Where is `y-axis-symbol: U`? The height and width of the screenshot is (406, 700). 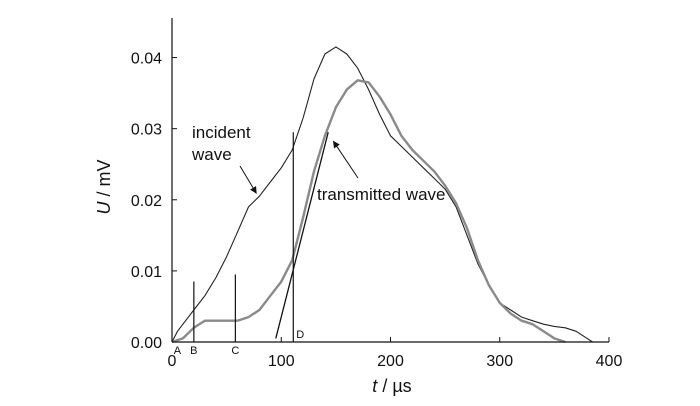
y-axis-symbol: U is located at coordinates (104, 208).